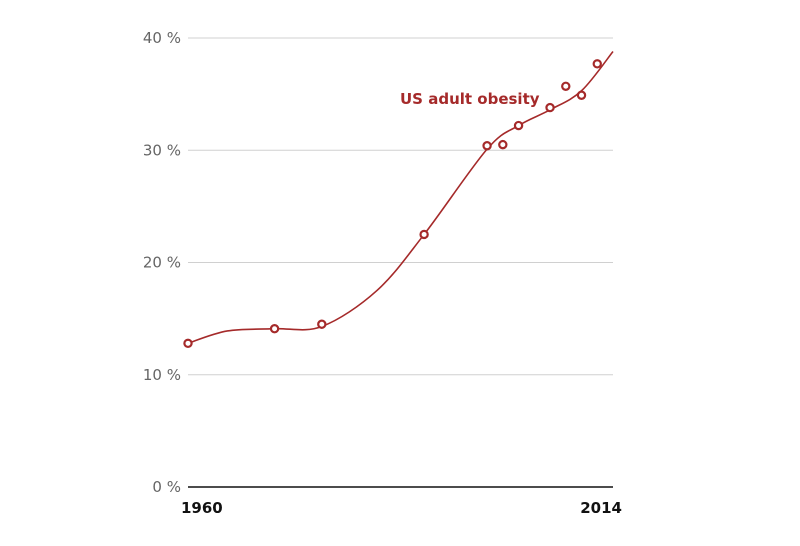 This screenshot has width=800, height=546. What do you see at coordinates (162, 38) in the screenshot?
I see `y-tick-label: 40 %` at bounding box center [162, 38].